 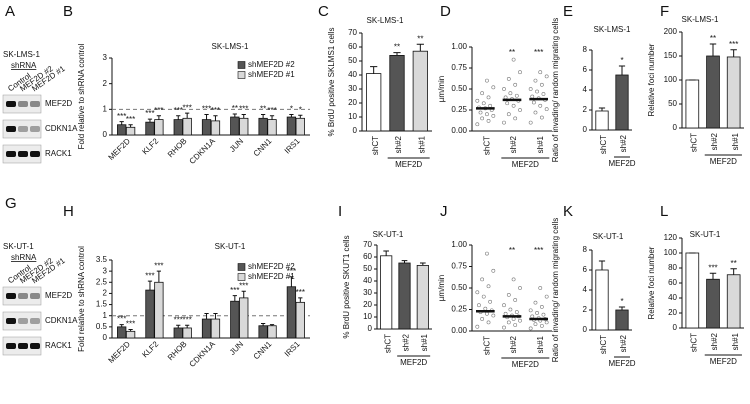 I want to click on x-tick-label: KLF2, so click(x=150, y=349).